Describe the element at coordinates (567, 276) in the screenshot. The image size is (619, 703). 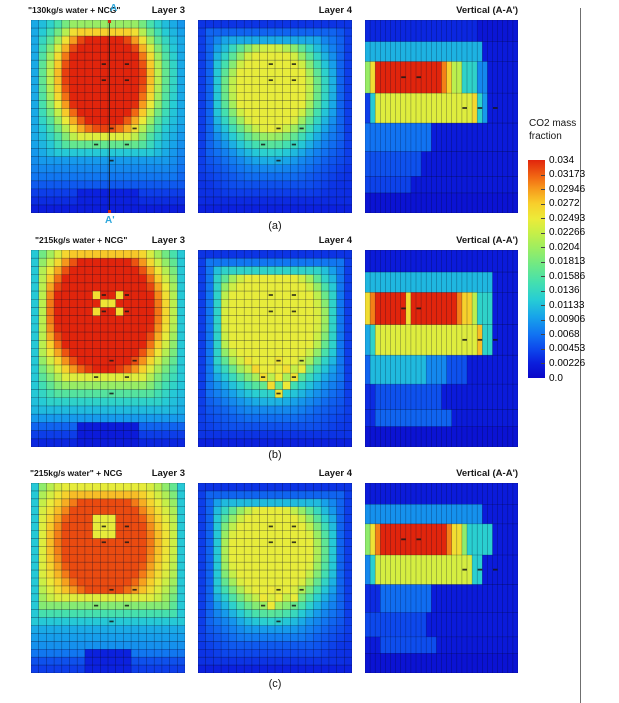
I see `colorbar-label-8: 0.01586` at that location.